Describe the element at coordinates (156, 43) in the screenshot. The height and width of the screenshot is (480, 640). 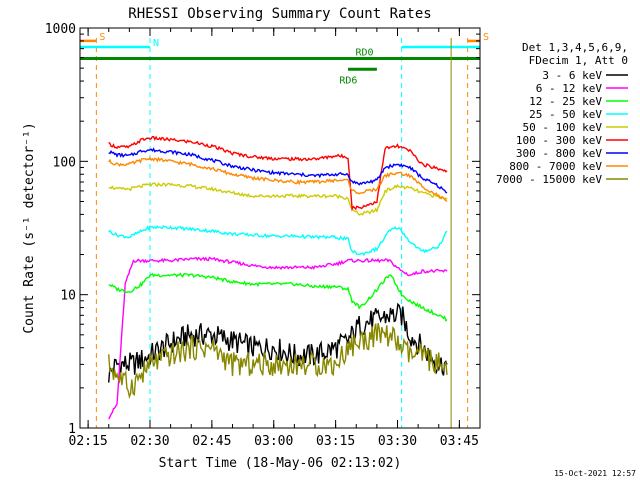
I see `annotation-label-night: N` at that location.